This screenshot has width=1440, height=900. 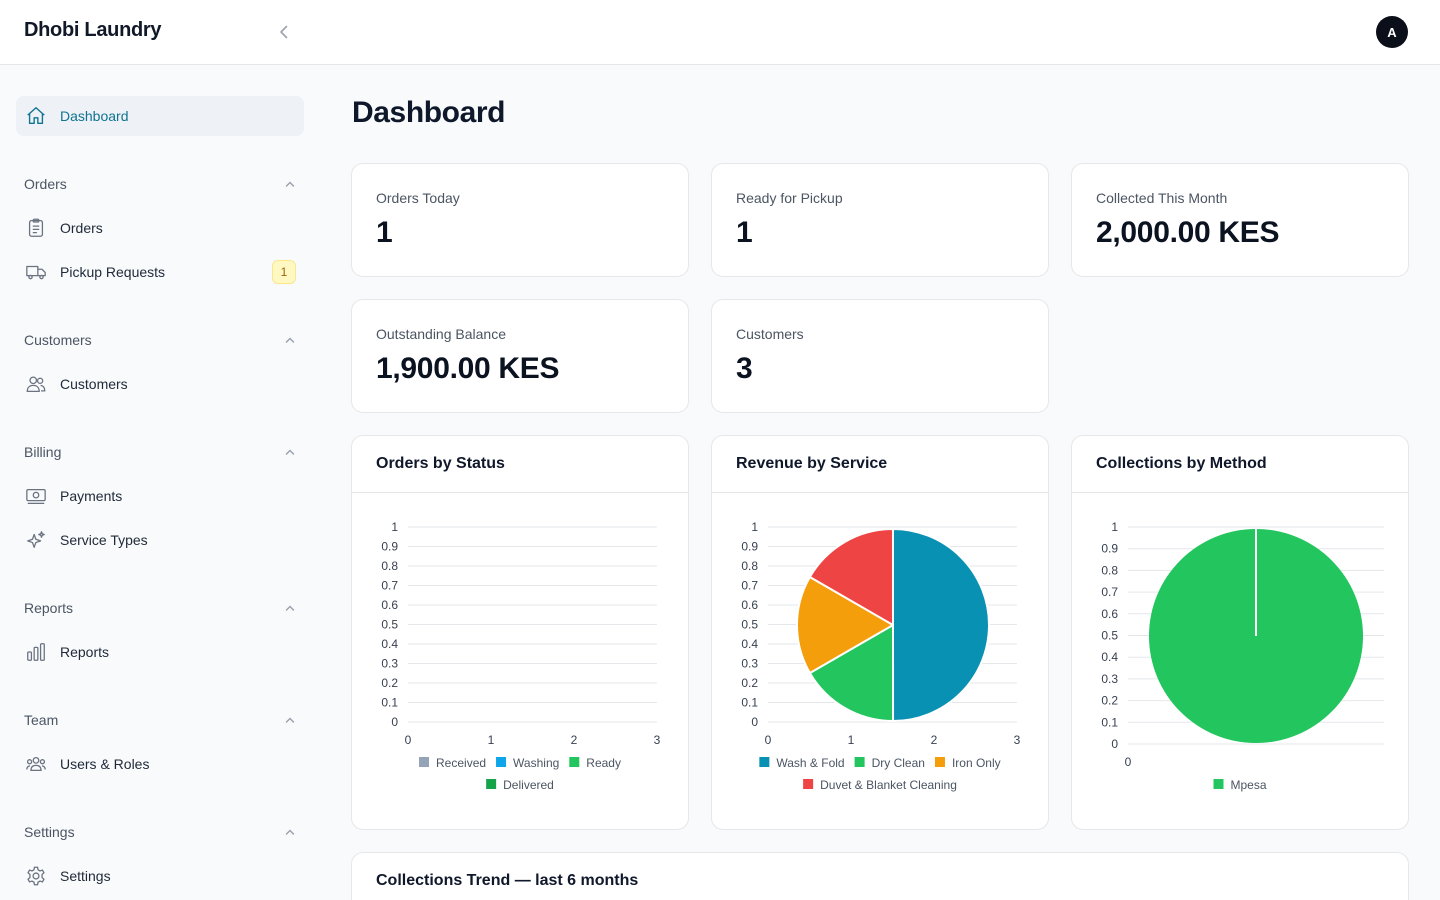 I want to click on section-team: Team, so click(x=160, y=720).